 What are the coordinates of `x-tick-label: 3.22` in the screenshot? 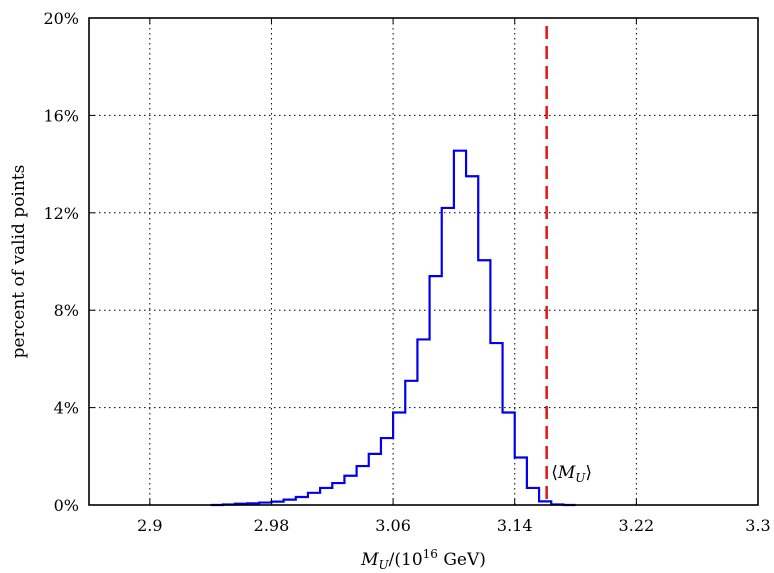 It's located at (637, 525).